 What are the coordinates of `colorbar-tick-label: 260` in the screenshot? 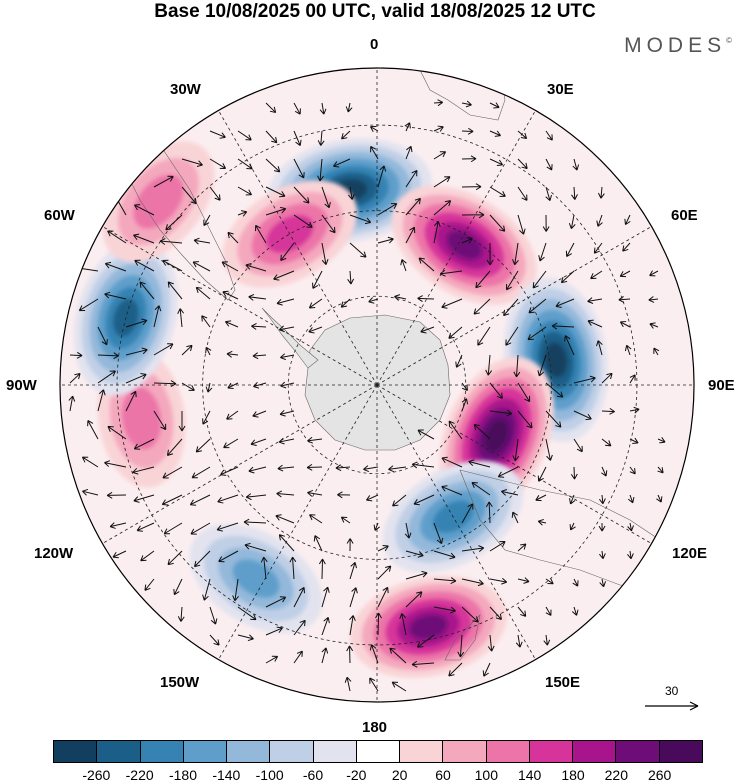 It's located at (659, 775).